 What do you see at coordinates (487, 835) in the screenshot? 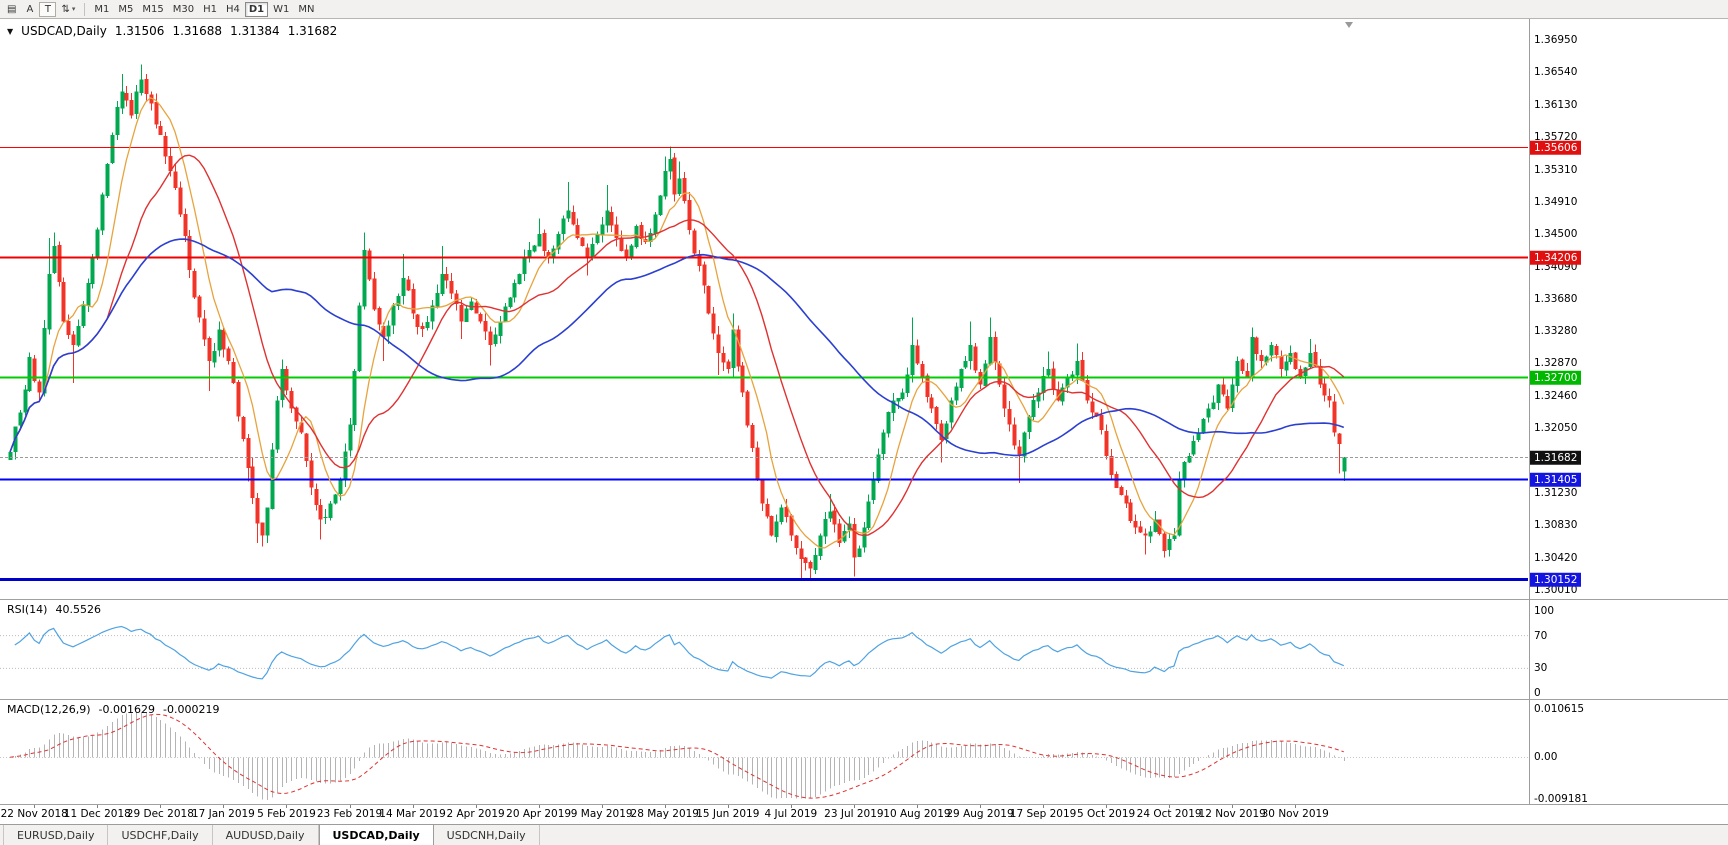
I see `tab-usdcnh-daily: USDCNH,Daily` at bounding box center [487, 835].